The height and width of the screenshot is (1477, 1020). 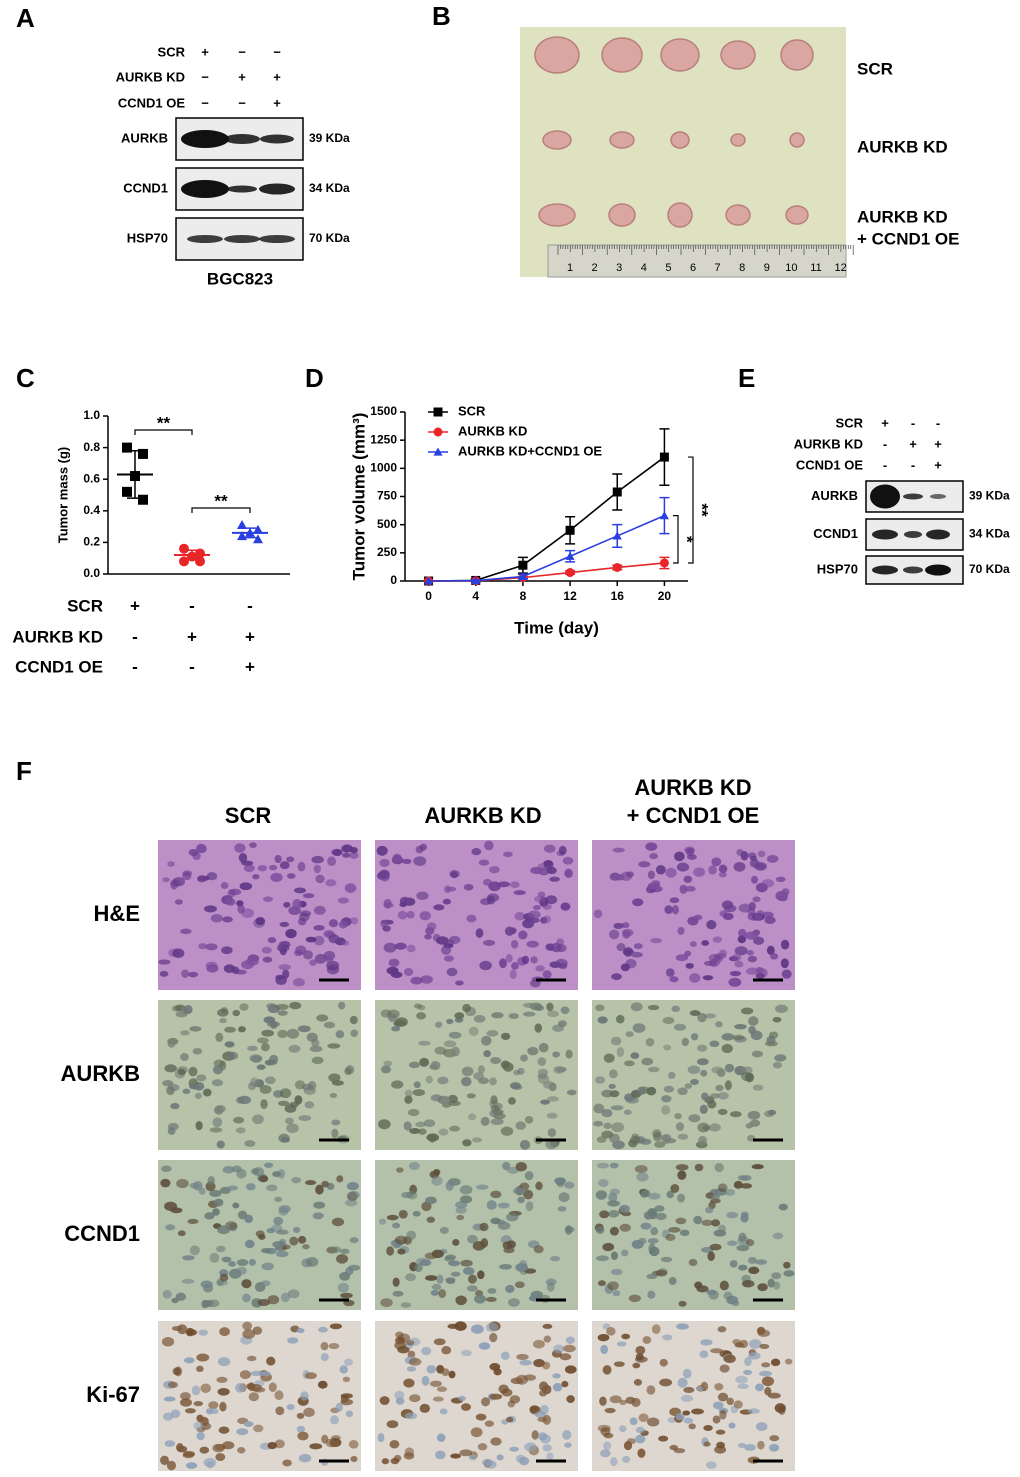 I want to click on panel-label: A, so click(x=25, y=18).